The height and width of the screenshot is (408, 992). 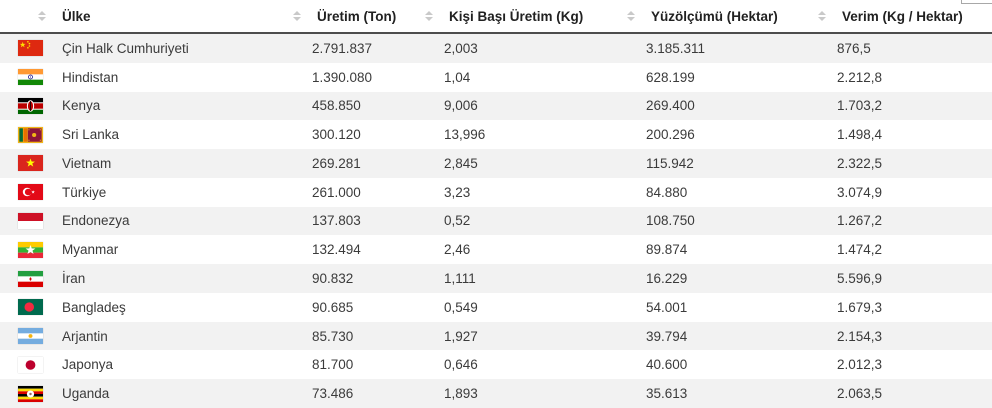 What do you see at coordinates (516, 16) in the screenshot?
I see `column-header-label: Kişi Başı Üretim (Kg)` at bounding box center [516, 16].